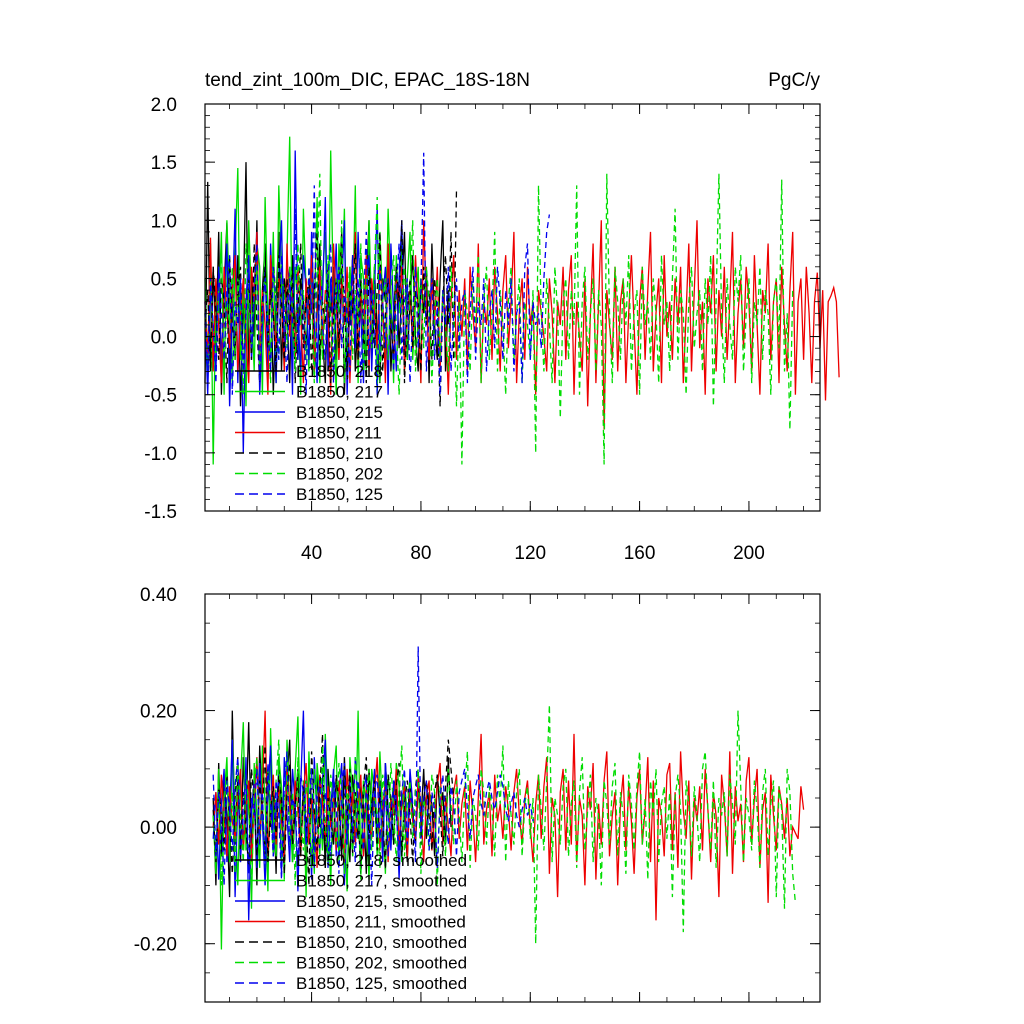 The width and height of the screenshot is (1024, 1024). I want to click on y-tick-label: 0.00, so click(158, 828).